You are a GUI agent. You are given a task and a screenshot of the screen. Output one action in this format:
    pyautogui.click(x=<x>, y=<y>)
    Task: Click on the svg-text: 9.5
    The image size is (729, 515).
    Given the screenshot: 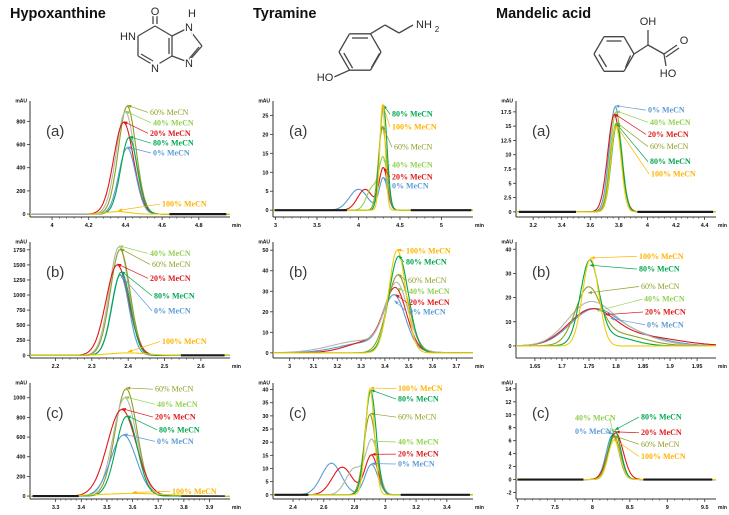 What is the action you would take?
    pyautogui.click(x=705, y=508)
    